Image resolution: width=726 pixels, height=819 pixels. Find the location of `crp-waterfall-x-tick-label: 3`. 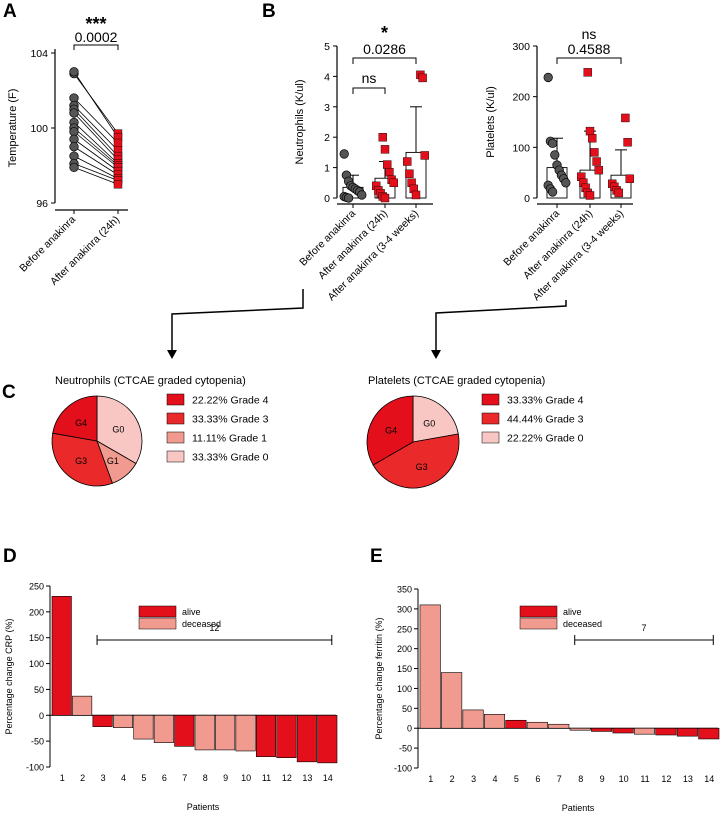

crp-waterfall-x-tick-label: 3 is located at coordinates (103, 778).